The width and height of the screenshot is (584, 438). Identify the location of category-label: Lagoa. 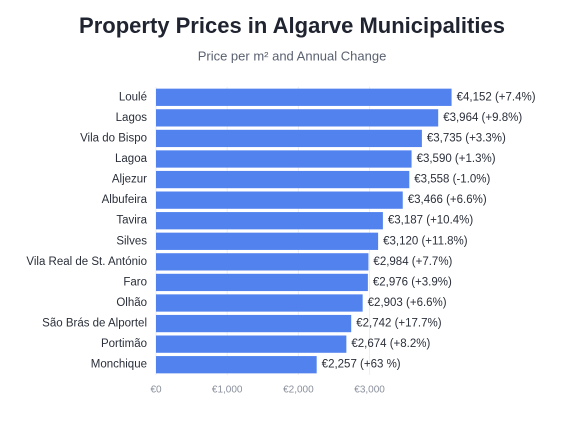
(131, 159).